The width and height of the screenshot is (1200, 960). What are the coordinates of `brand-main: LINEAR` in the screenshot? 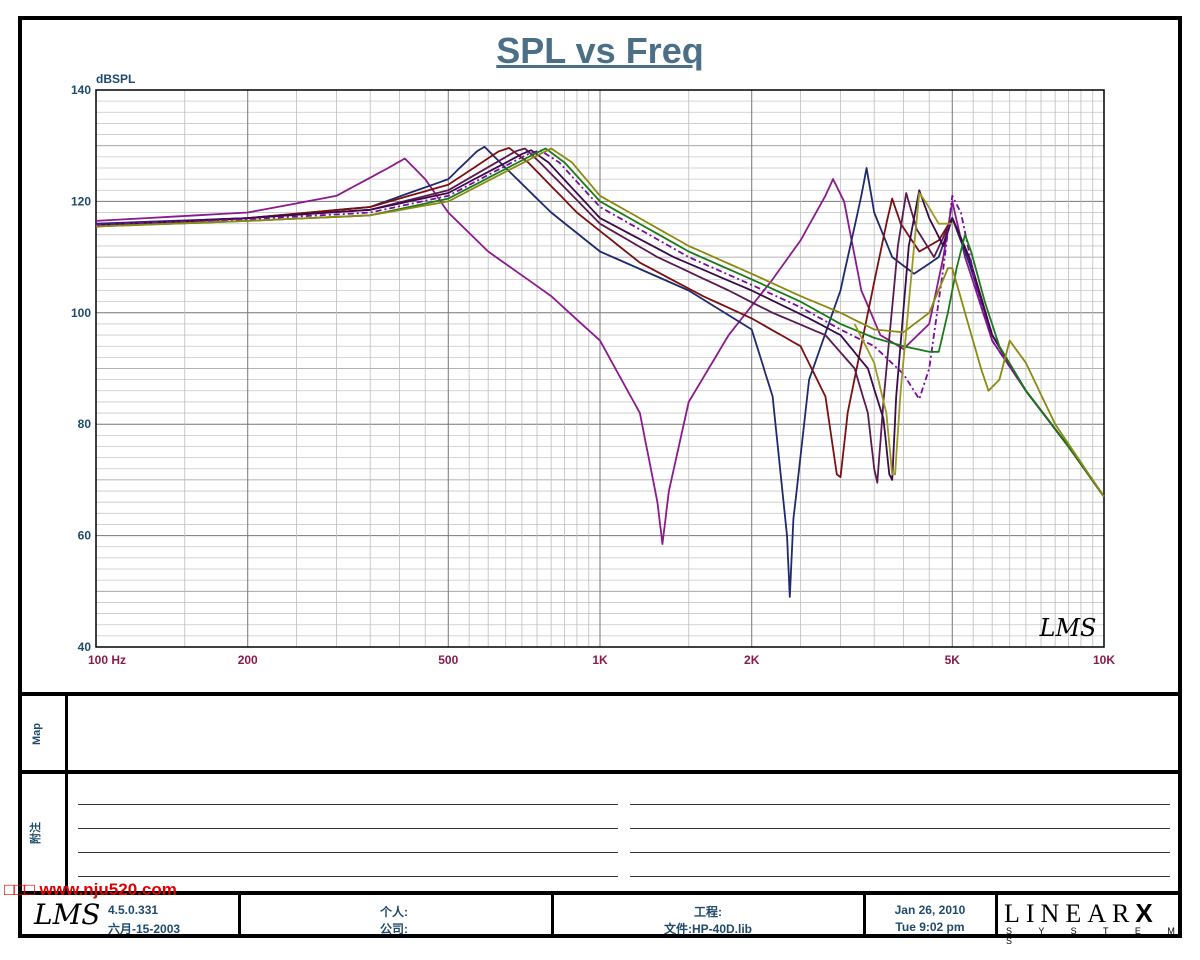 It's located at (1070, 913).